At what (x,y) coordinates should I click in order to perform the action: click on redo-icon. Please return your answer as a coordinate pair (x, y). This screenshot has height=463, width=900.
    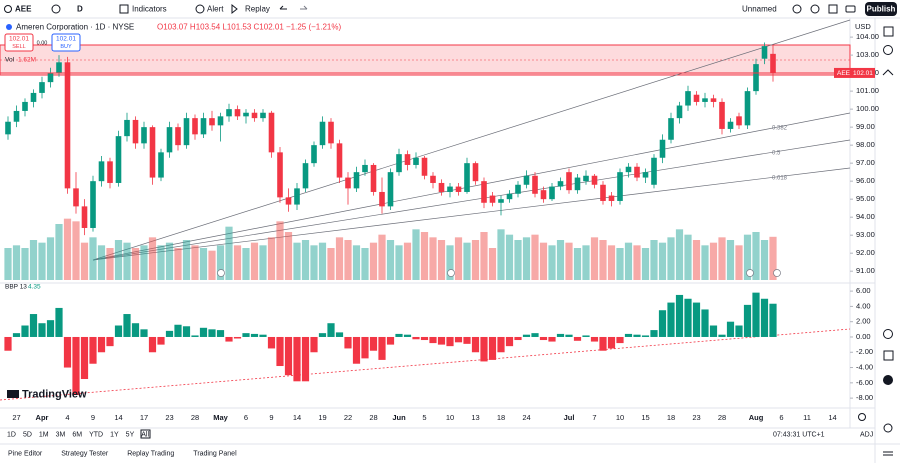
    Looking at the image, I should click on (304, 7).